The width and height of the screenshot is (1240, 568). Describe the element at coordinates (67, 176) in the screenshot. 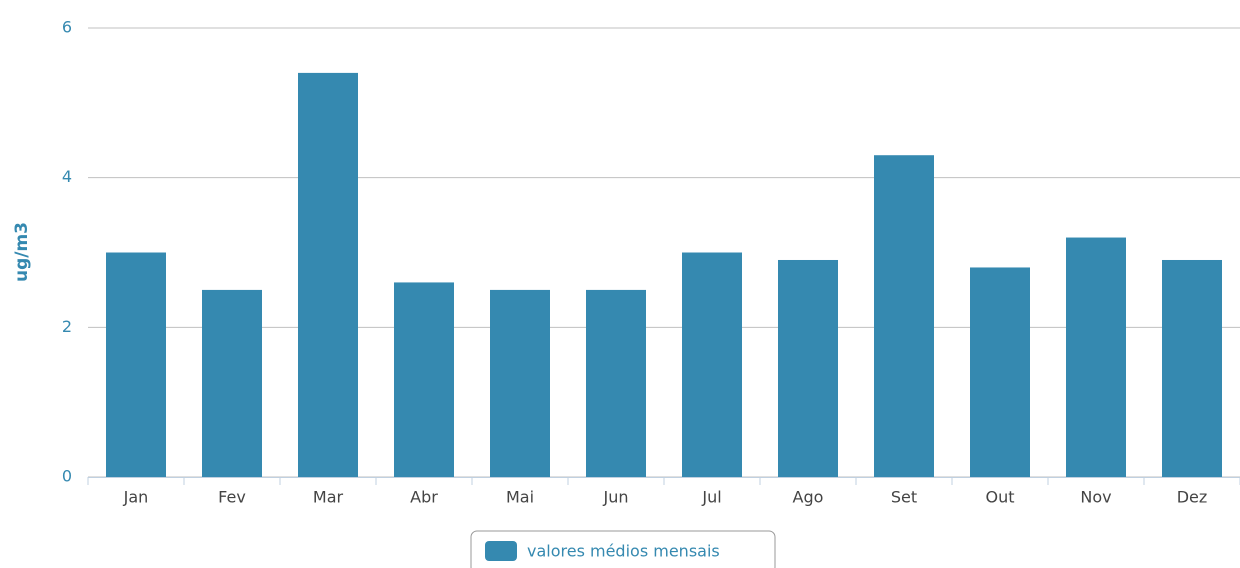

I see `y-tick-label: 4` at that location.